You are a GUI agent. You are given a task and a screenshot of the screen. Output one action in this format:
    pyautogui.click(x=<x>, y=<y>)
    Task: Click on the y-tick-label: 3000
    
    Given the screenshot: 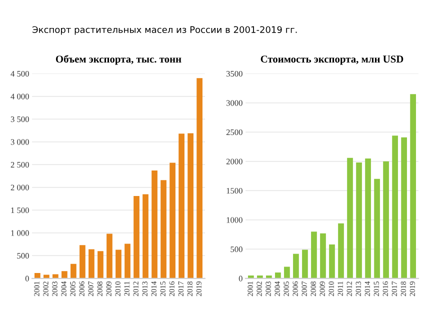 What is the action you would take?
    pyautogui.click(x=234, y=103)
    